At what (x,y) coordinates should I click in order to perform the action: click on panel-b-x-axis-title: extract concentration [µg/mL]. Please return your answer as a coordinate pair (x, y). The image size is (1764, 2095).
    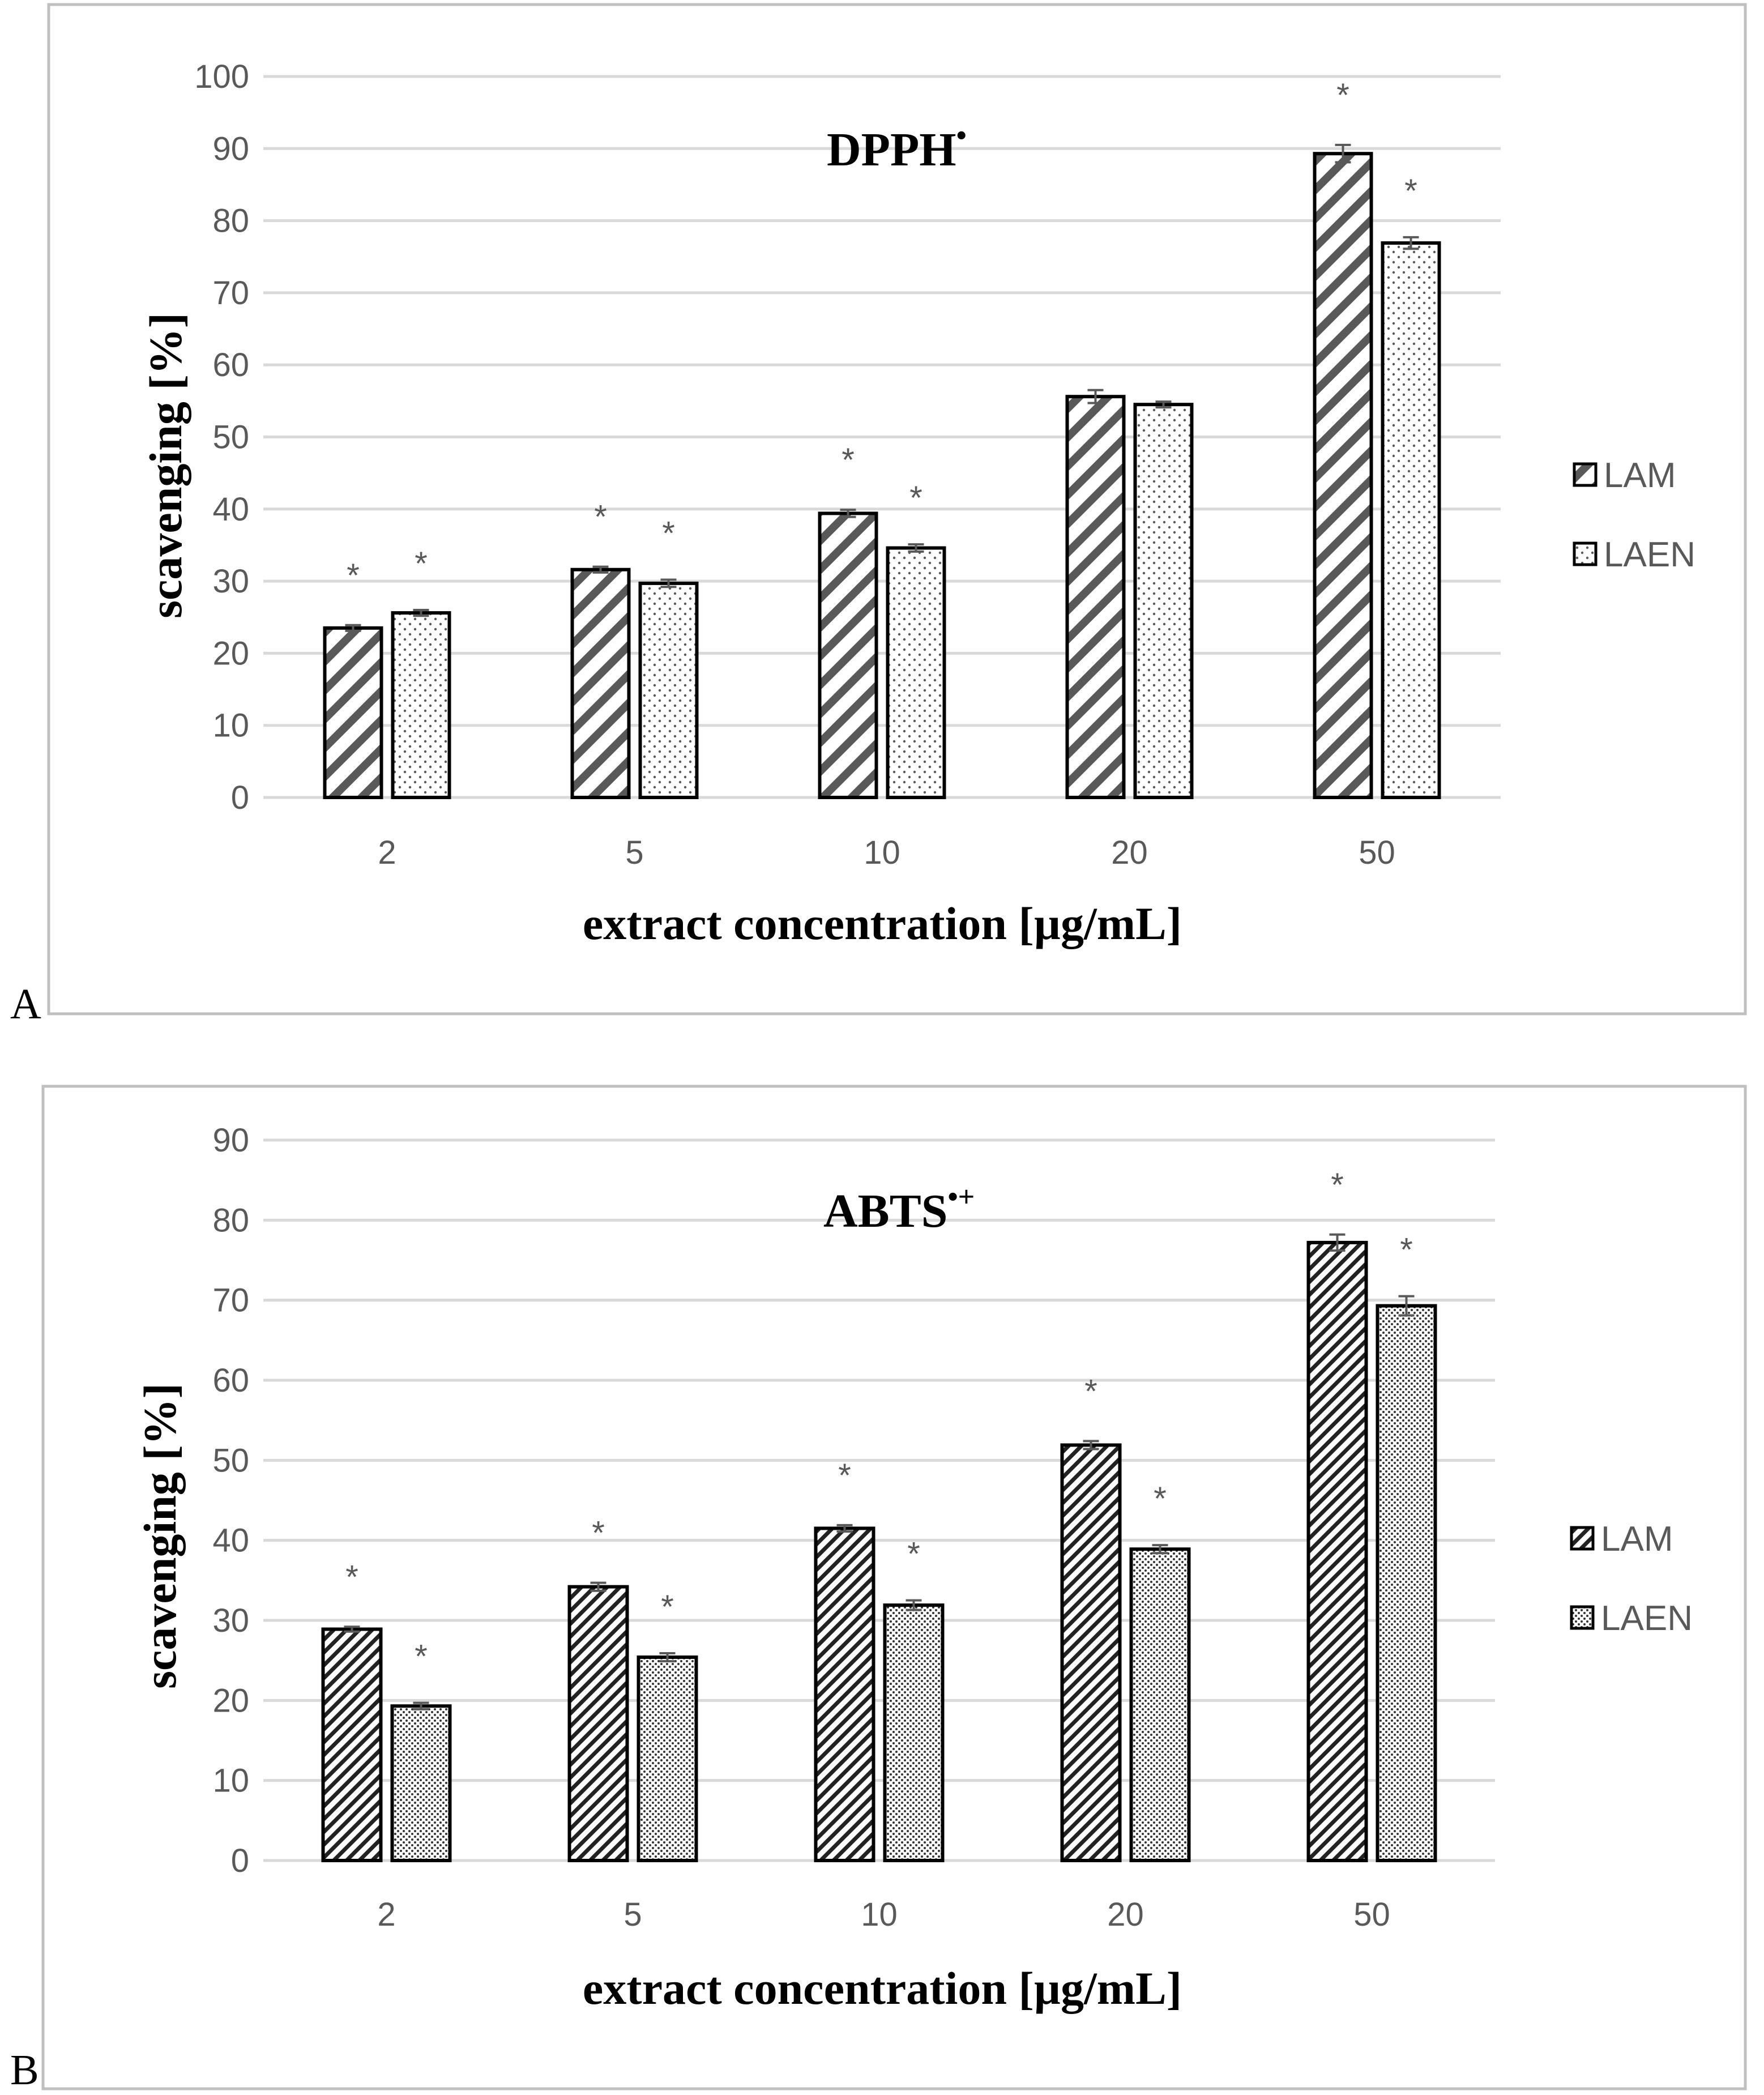
    Looking at the image, I should click on (882, 1988).